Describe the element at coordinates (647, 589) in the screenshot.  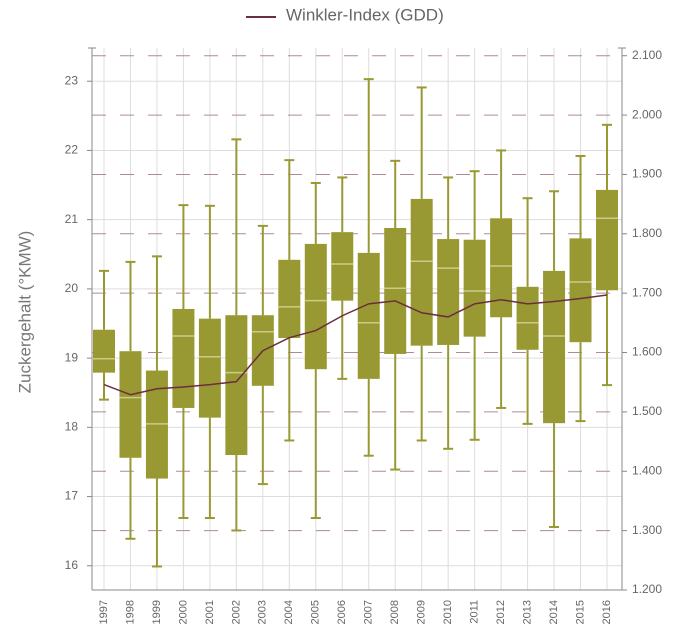
I see `y2-tick-label: 1.200` at that location.